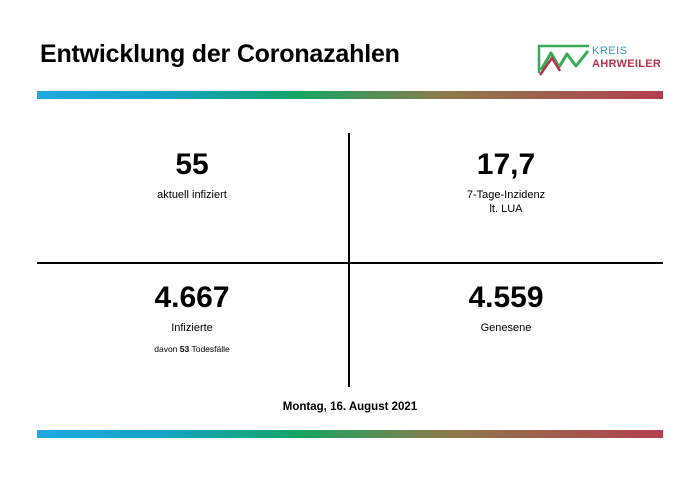  I want to click on report-date: Montag, 16. August 2021, so click(350, 407).